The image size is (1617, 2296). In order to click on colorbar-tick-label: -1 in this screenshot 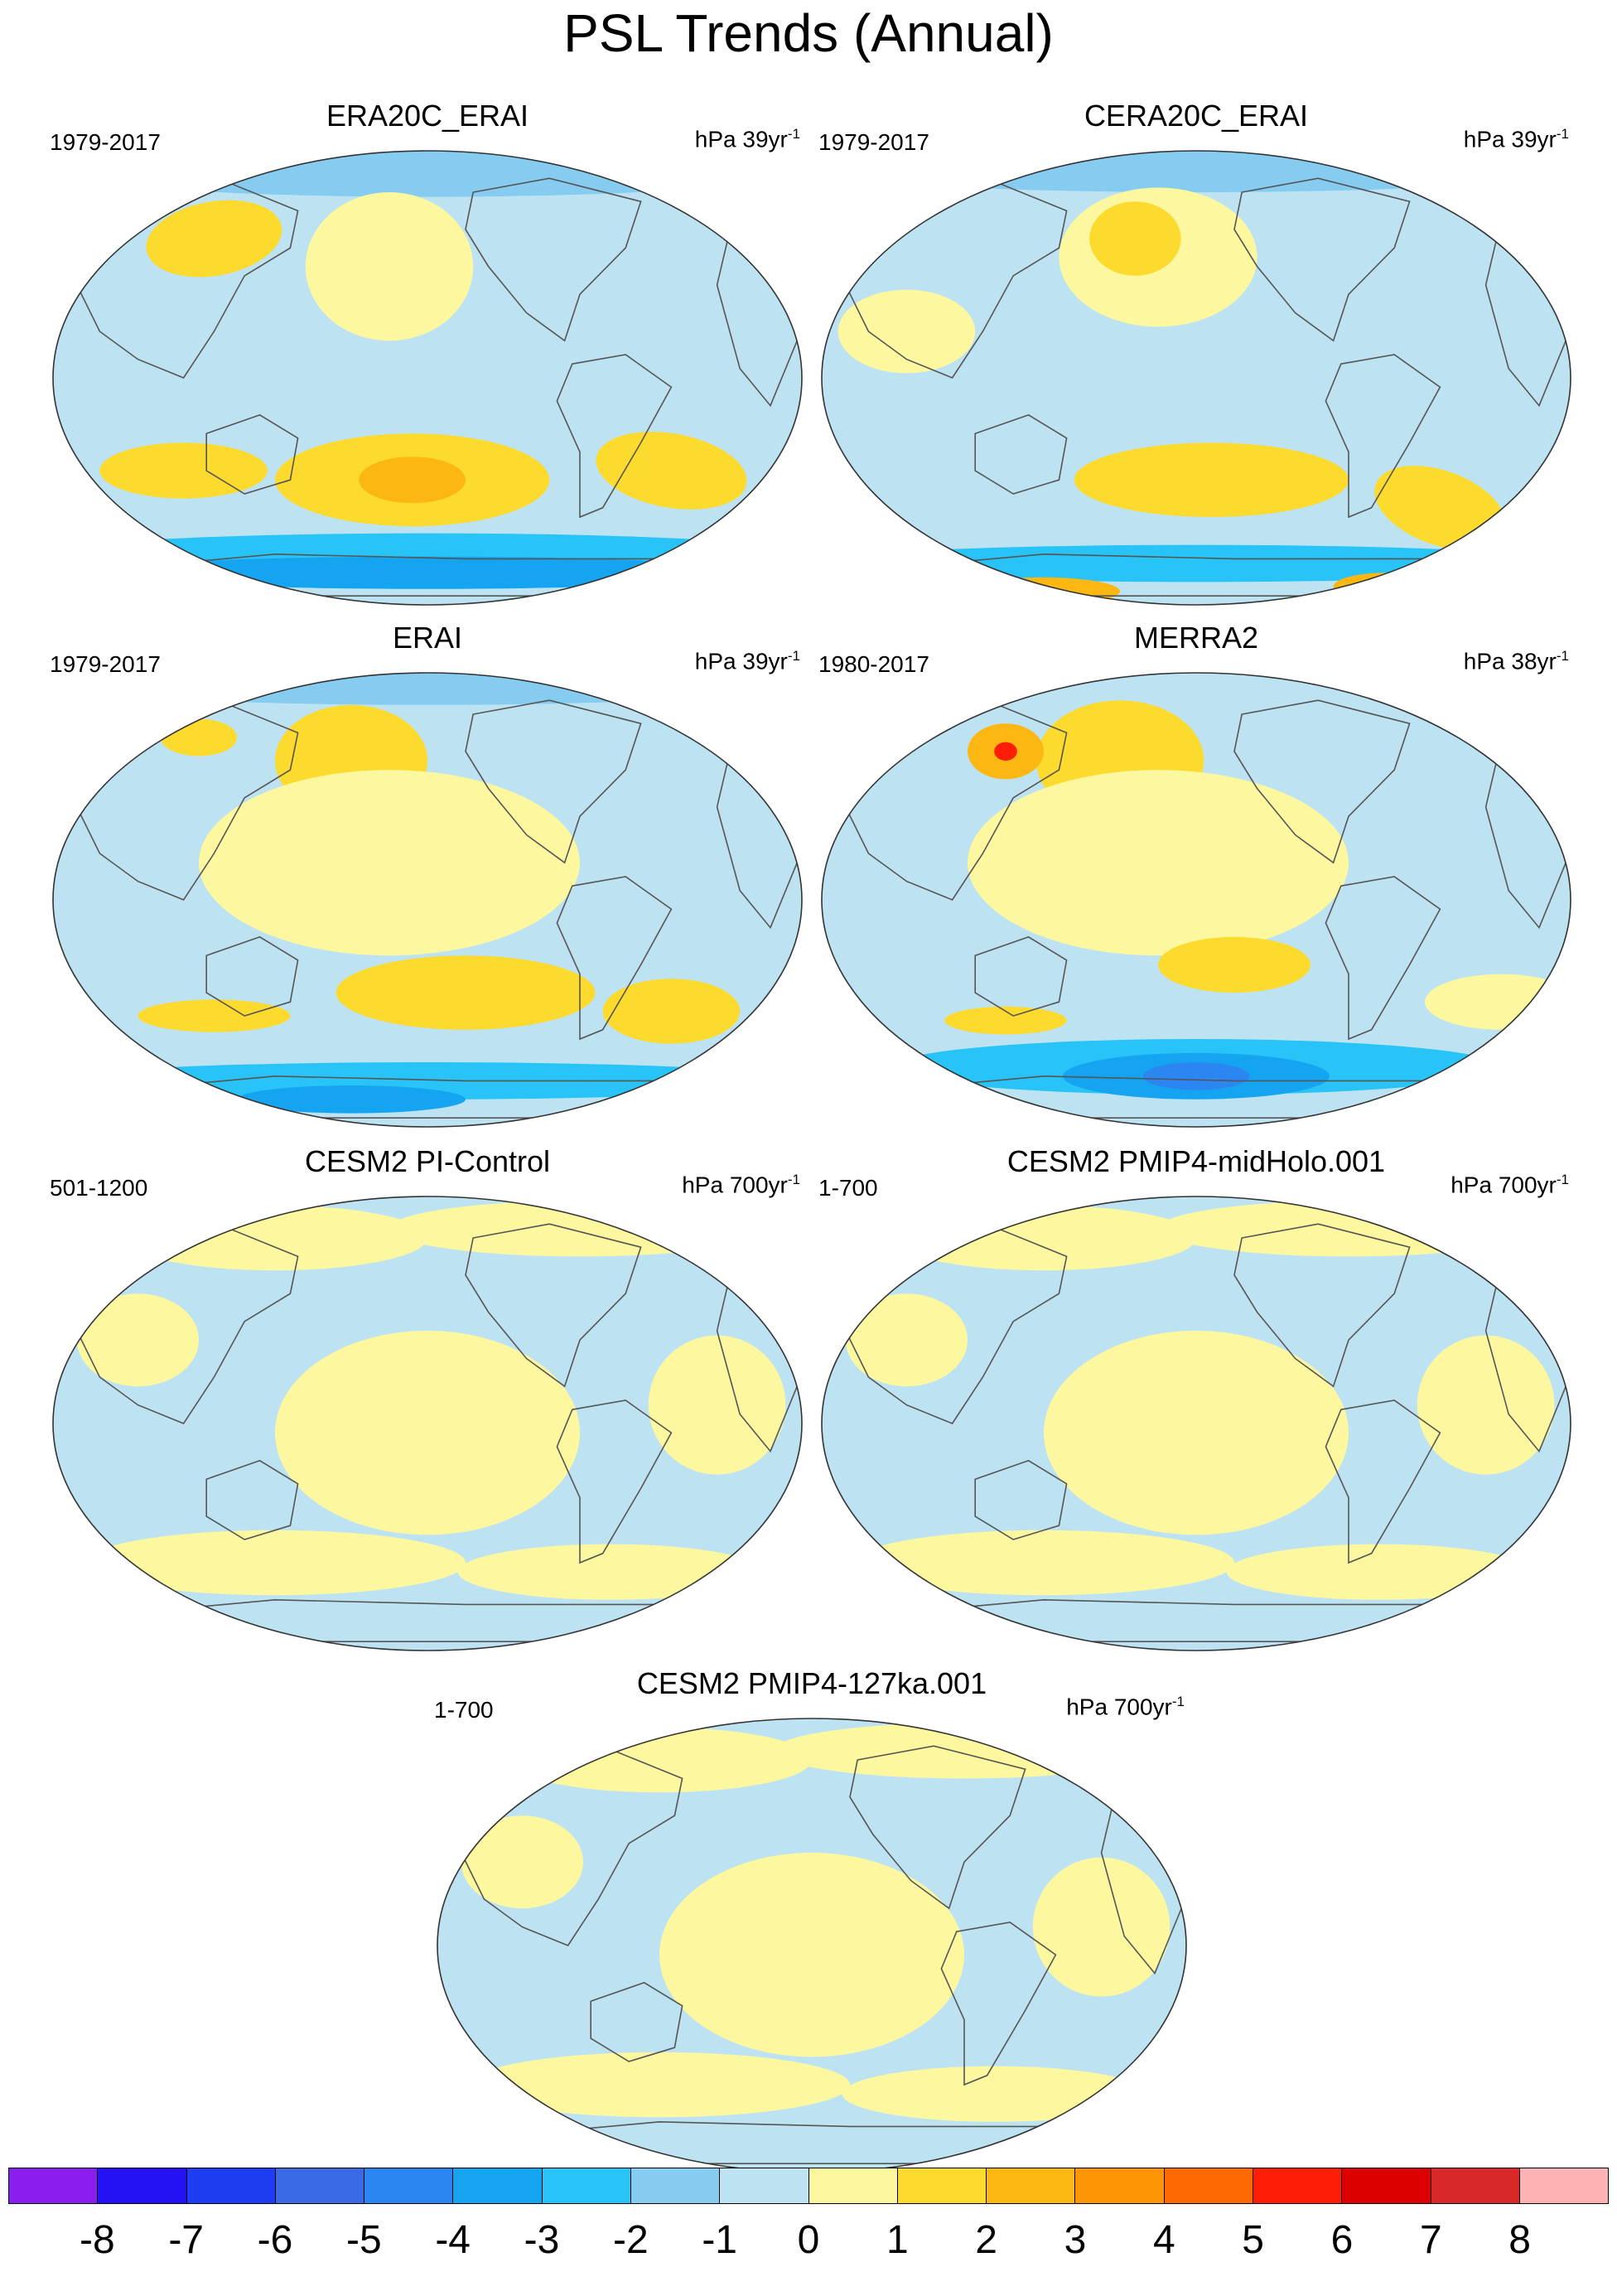, I will do `click(719, 2240)`.